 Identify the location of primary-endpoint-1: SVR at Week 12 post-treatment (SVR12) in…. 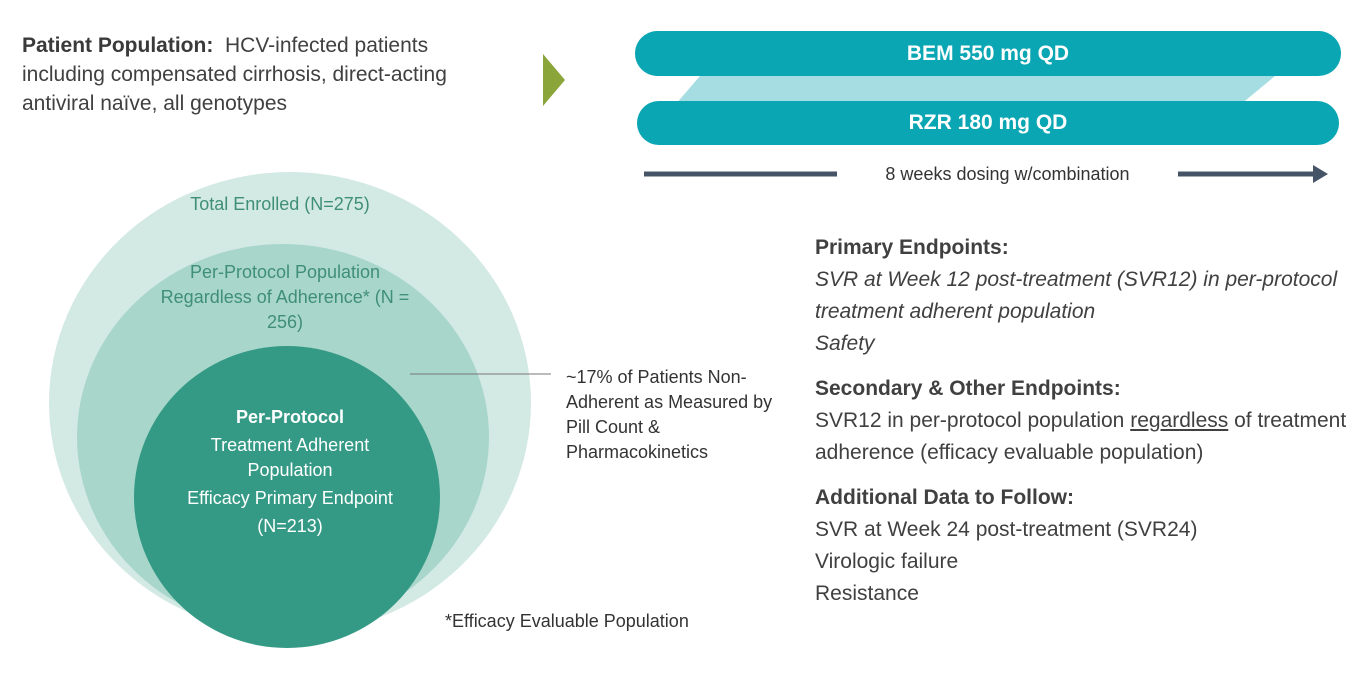
(1076, 295).